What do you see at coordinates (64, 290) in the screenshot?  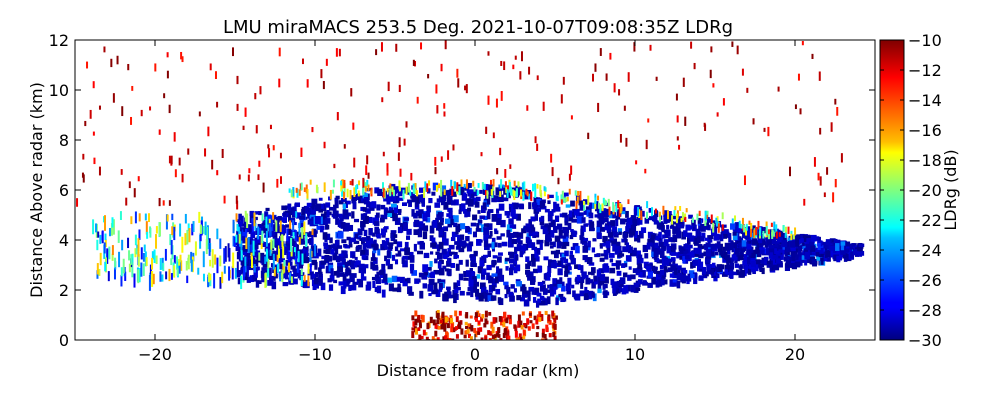 I see `y-tick-label: 2` at bounding box center [64, 290].